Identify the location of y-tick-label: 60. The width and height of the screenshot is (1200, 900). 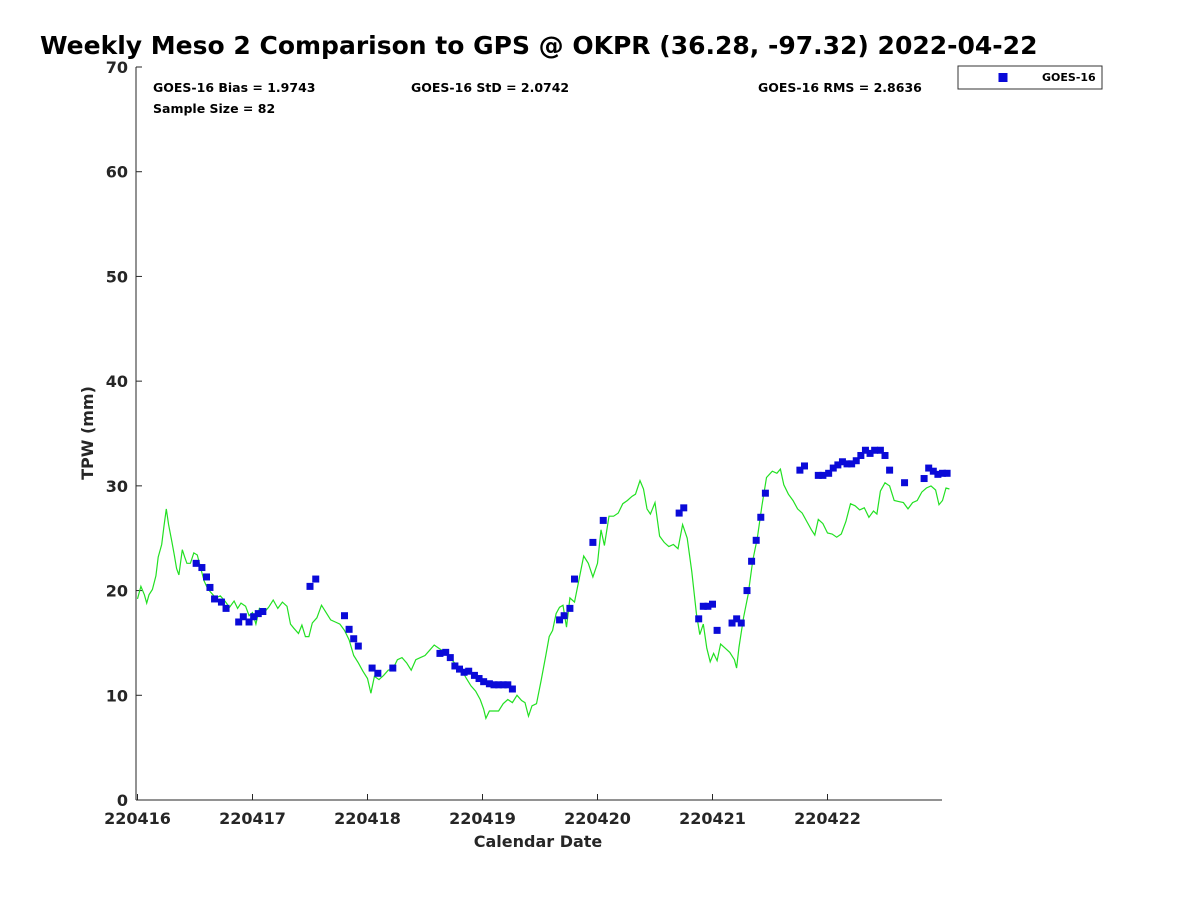
(117, 172).